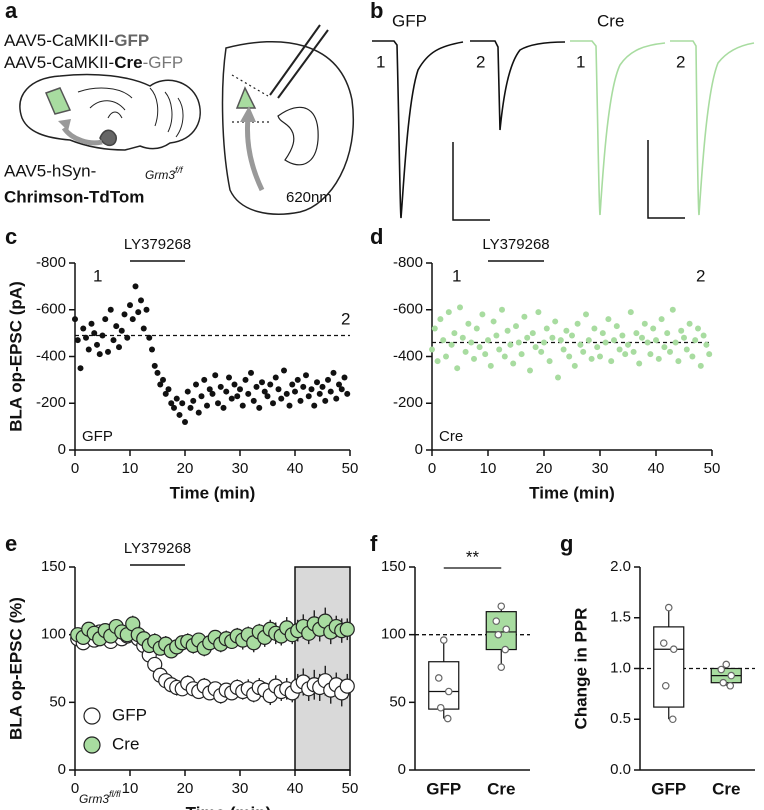  Describe the element at coordinates (620, 769) in the screenshot. I see `y-tick-label: 0.0` at that location.